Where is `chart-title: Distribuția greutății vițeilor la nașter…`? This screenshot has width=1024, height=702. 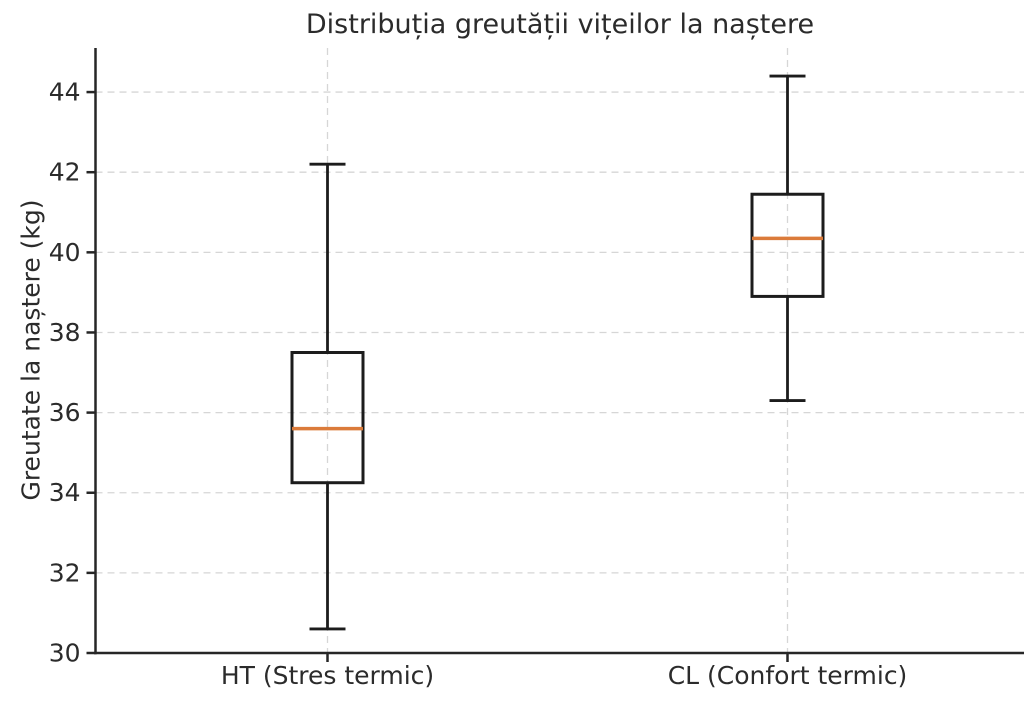 chart-title: Distribuția greutății vițeilor la nașter… is located at coordinates (560, 24).